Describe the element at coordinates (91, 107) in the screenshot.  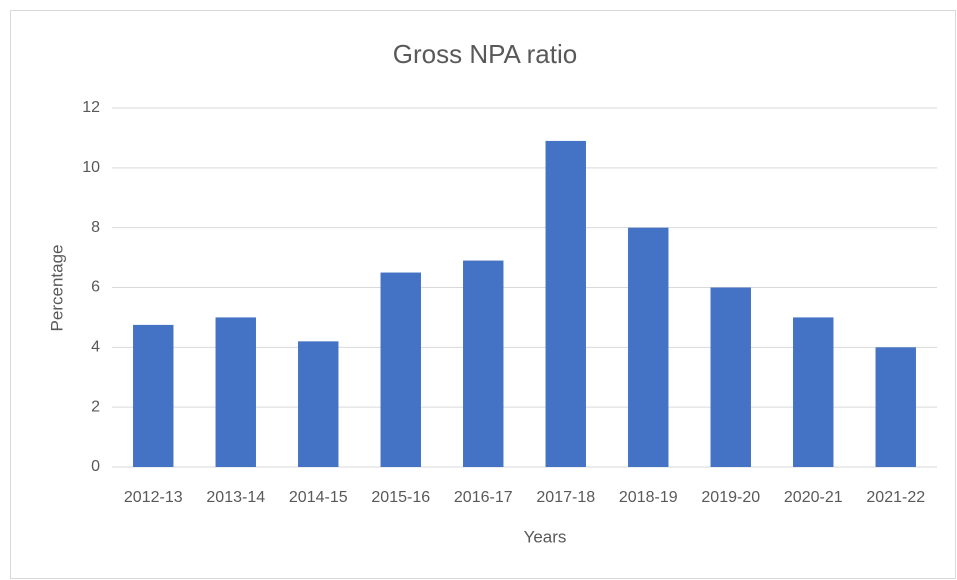
I see `y-tick-label: 12` at that location.